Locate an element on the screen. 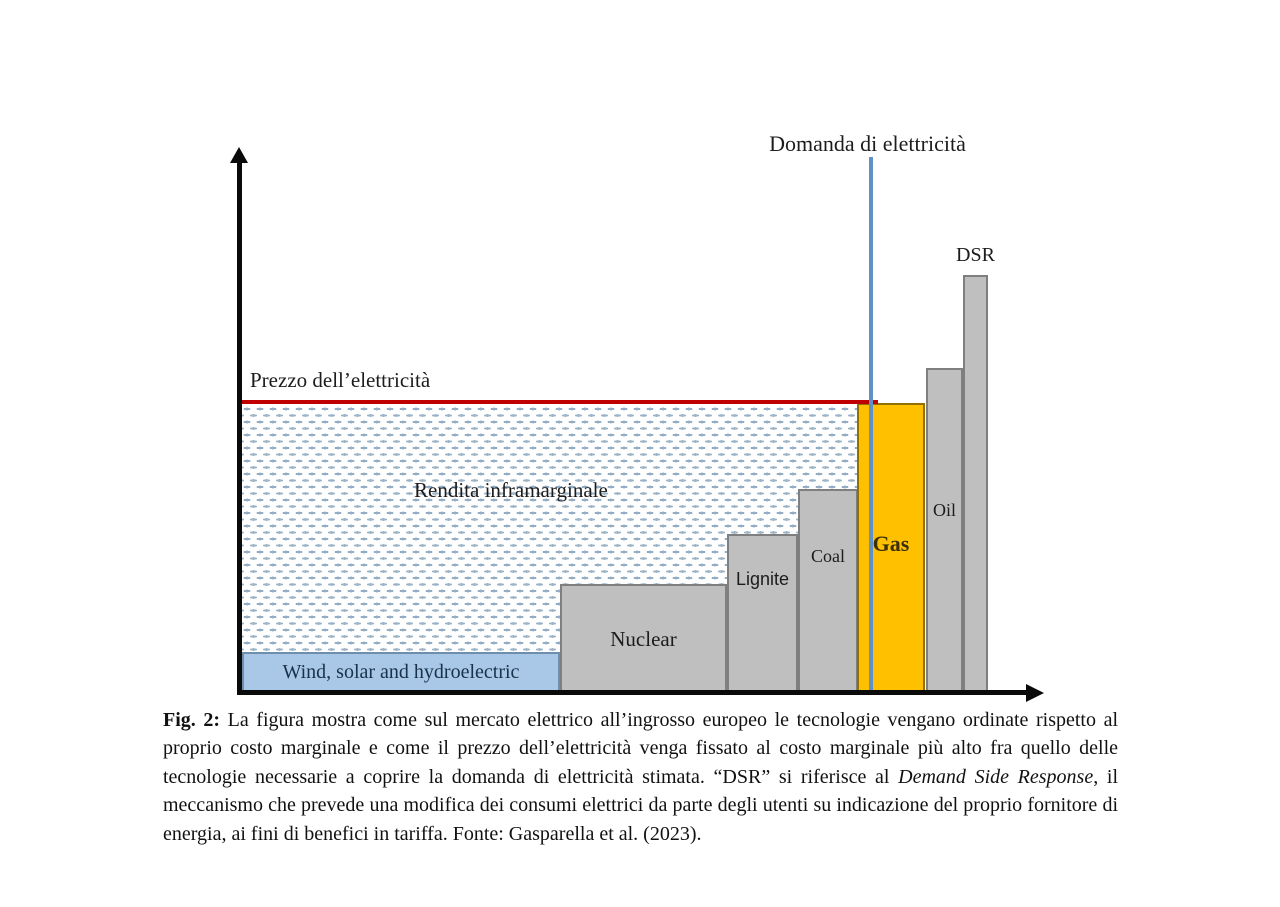 The width and height of the screenshot is (1280, 907). x-axis is located at coordinates (632, 692).